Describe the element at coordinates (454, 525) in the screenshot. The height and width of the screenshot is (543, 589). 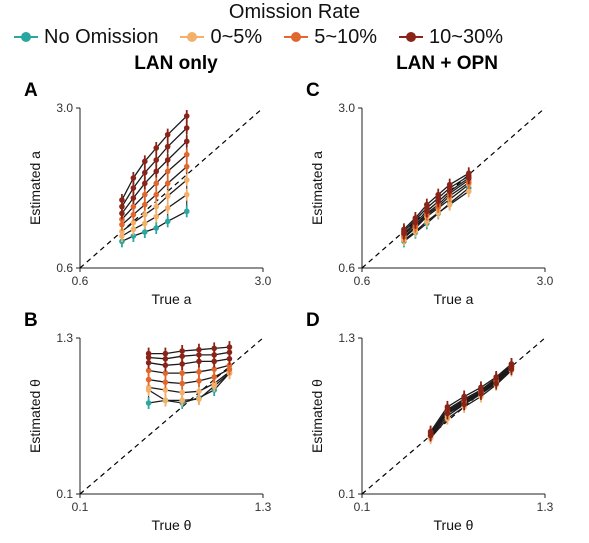
I see `x-axis-label: True θ` at that location.